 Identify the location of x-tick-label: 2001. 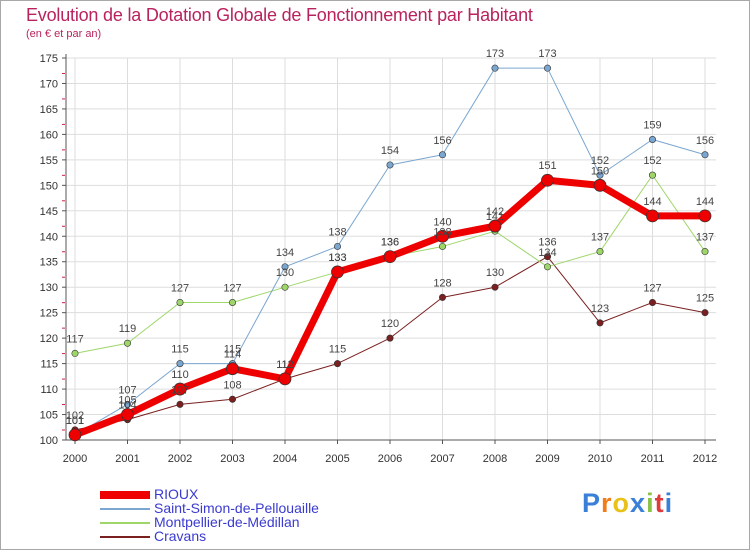
(127, 459).